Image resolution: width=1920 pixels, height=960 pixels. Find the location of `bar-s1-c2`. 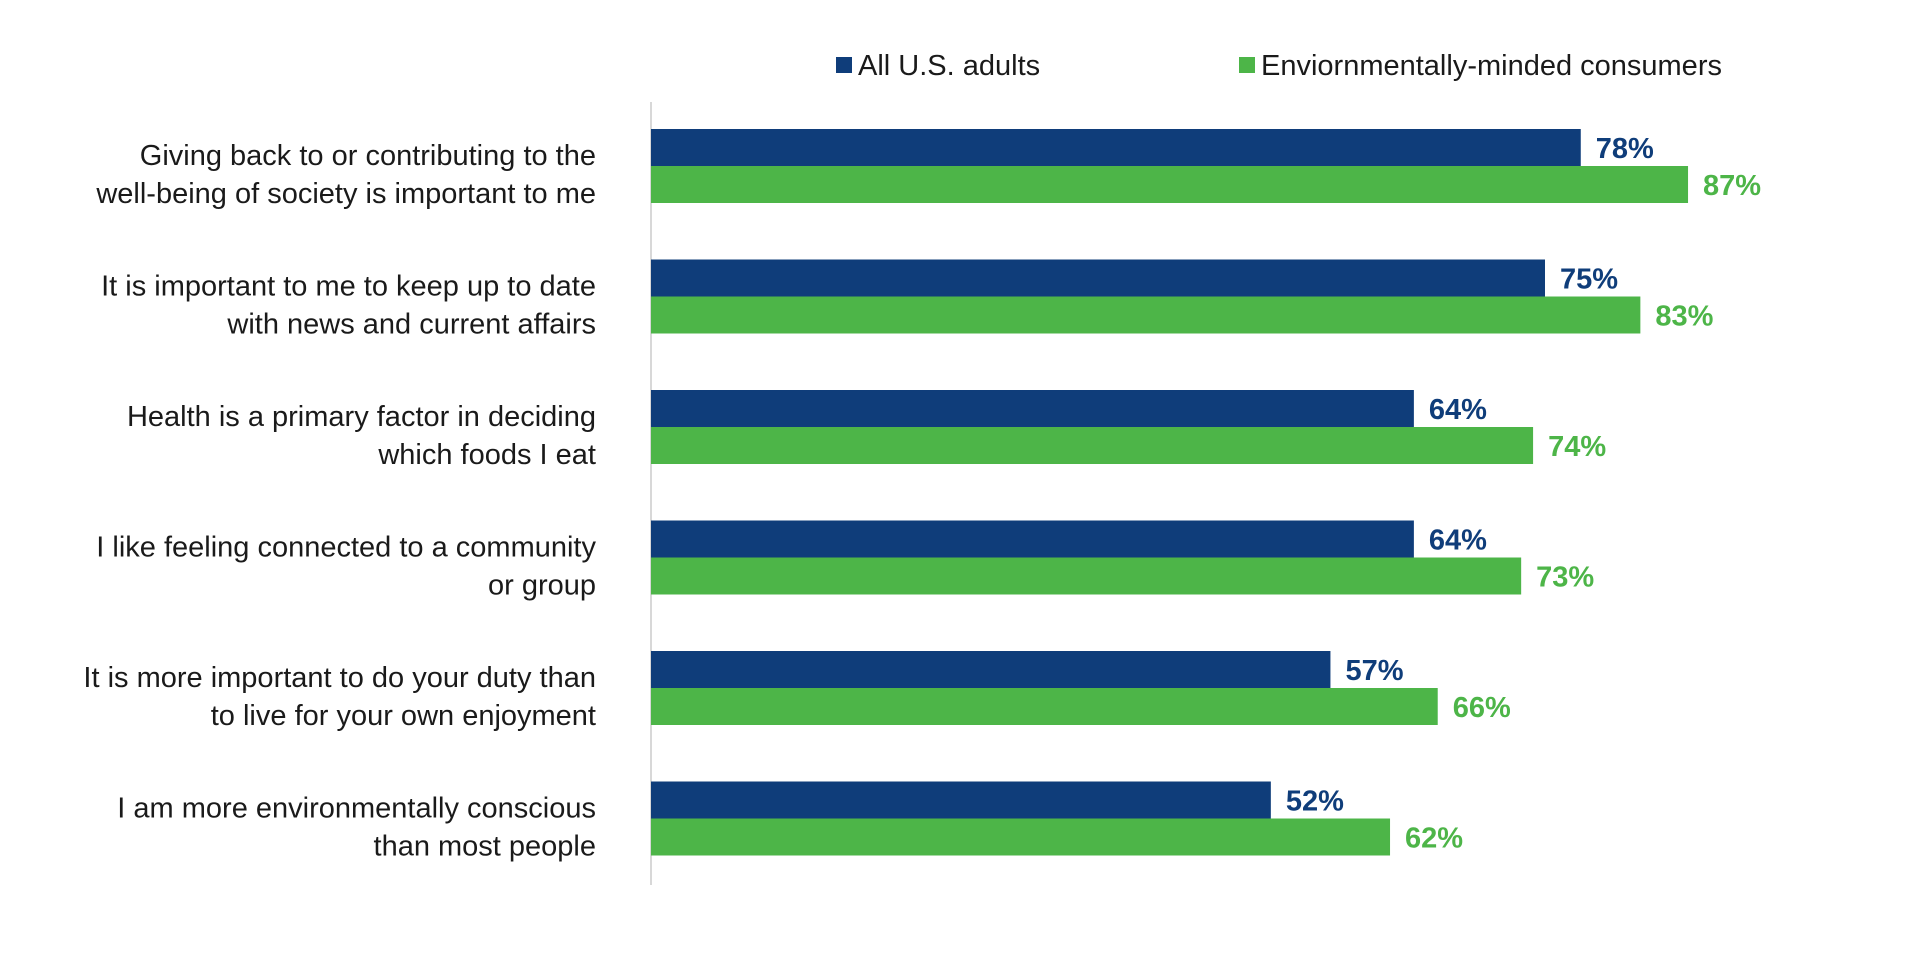

bar-s1-c2 is located at coordinates (1092, 445).